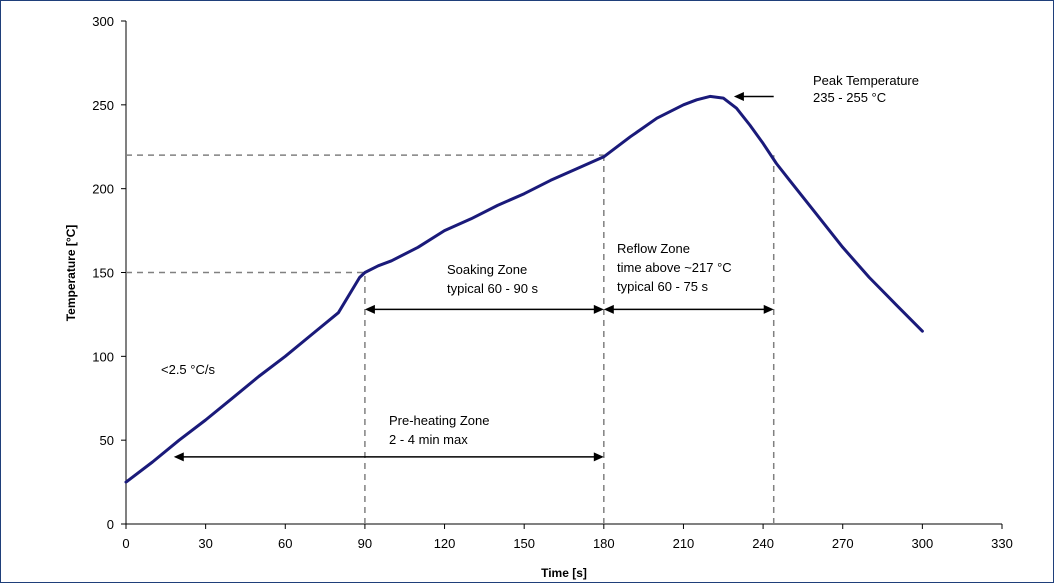 The image size is (1054, 587). I want to click on peak-arrowhead, so click(738, 96).